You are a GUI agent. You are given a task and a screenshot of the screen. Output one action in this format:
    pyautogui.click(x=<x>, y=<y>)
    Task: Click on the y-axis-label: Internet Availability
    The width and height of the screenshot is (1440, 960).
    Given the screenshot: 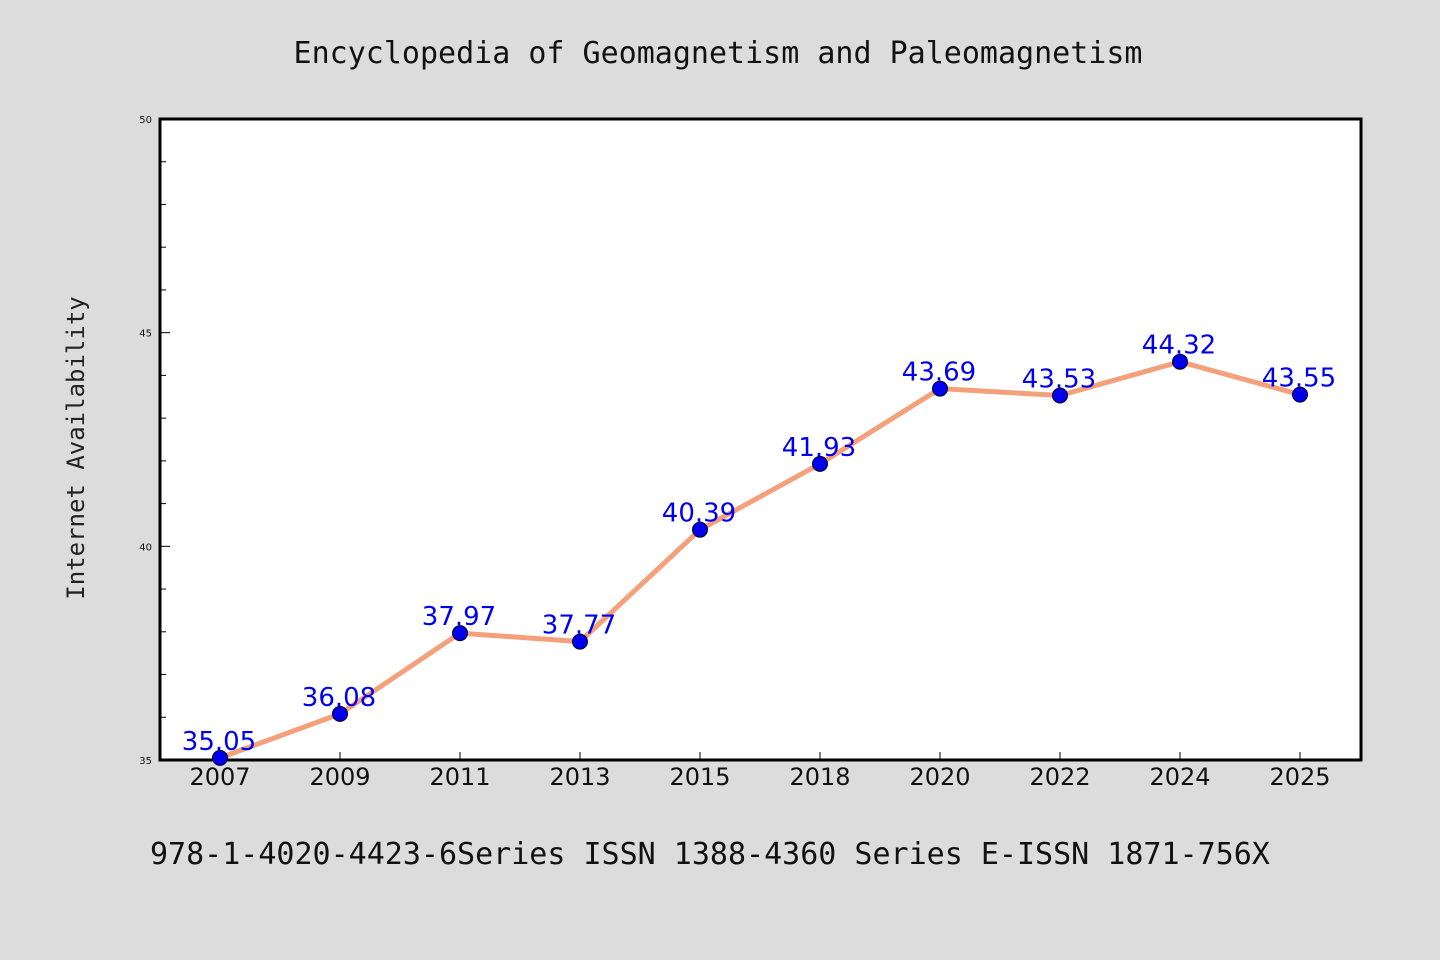 What is the action you would take?
    pyautogui.click(x=76, y=447)
    